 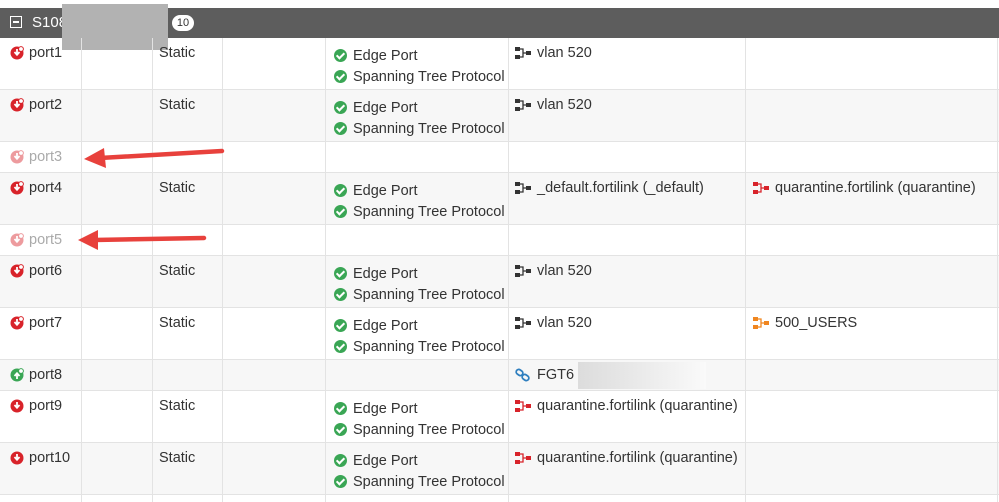 I want to click on port-name: port4, so click(x=46, y=188).